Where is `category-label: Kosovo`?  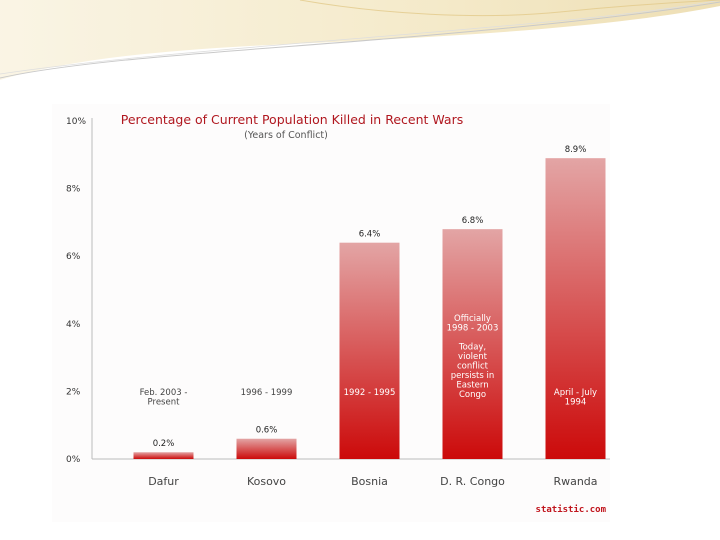
category-label: Kosovo is located at coordinates (266, 481).